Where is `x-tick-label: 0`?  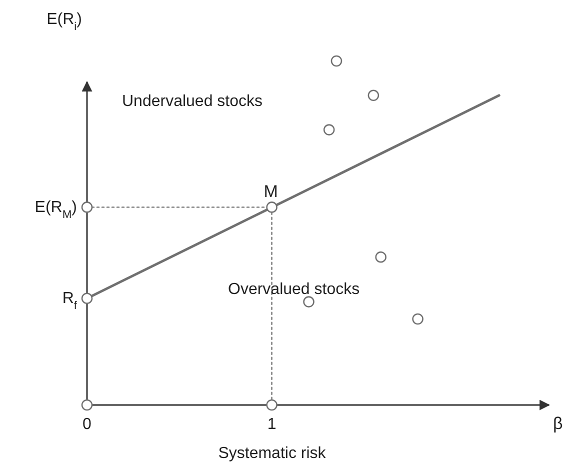 x-tick-label: 0 is located at coordinates (87, 424).